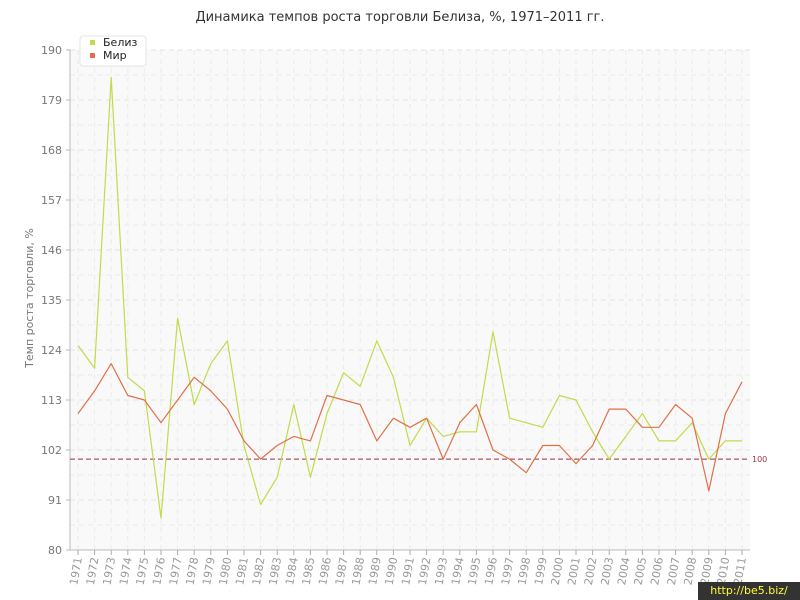  Describe the element at coordinates (51, 250) in the screenshot. I see `y-tick-label: 146` at that location.